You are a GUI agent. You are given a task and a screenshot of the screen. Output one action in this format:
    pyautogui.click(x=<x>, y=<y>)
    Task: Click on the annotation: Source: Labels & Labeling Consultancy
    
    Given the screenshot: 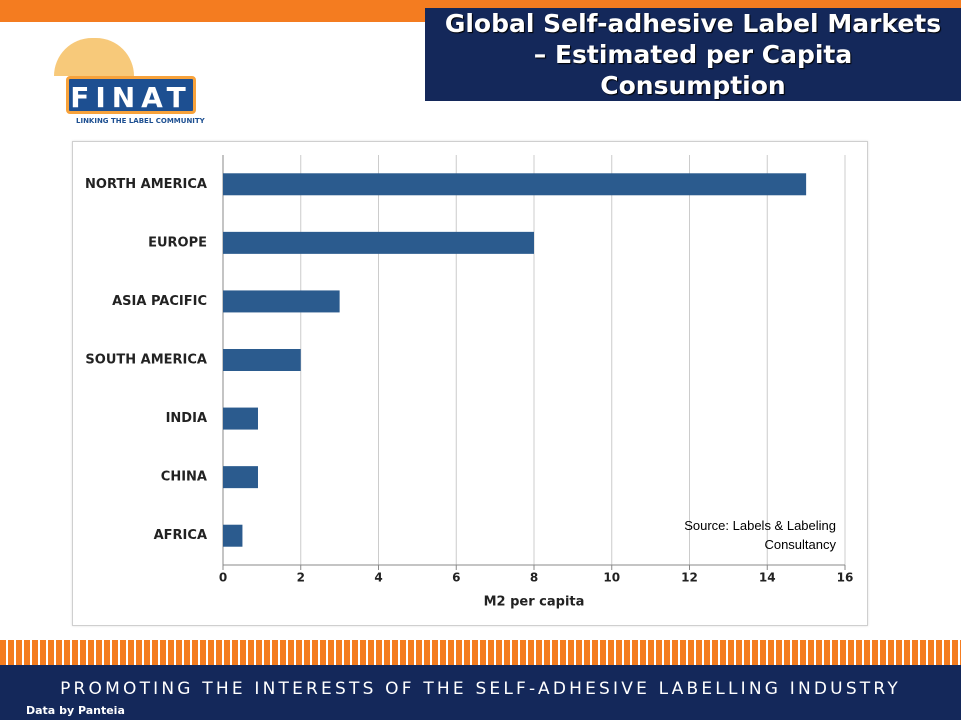 What is the action you would take?
    pyautogui.click(x=760, y=535)
    